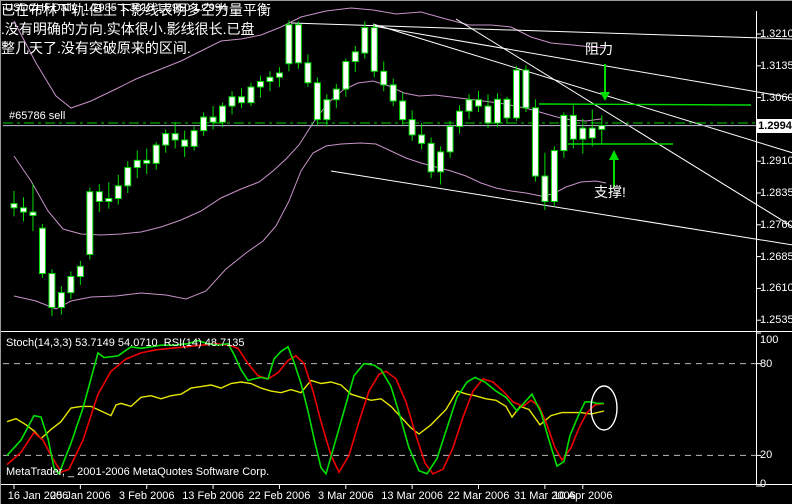  Describe the element at coordinates (776, 34) in the screenshot. I see `price-axis-label: 1.3210` at that location.